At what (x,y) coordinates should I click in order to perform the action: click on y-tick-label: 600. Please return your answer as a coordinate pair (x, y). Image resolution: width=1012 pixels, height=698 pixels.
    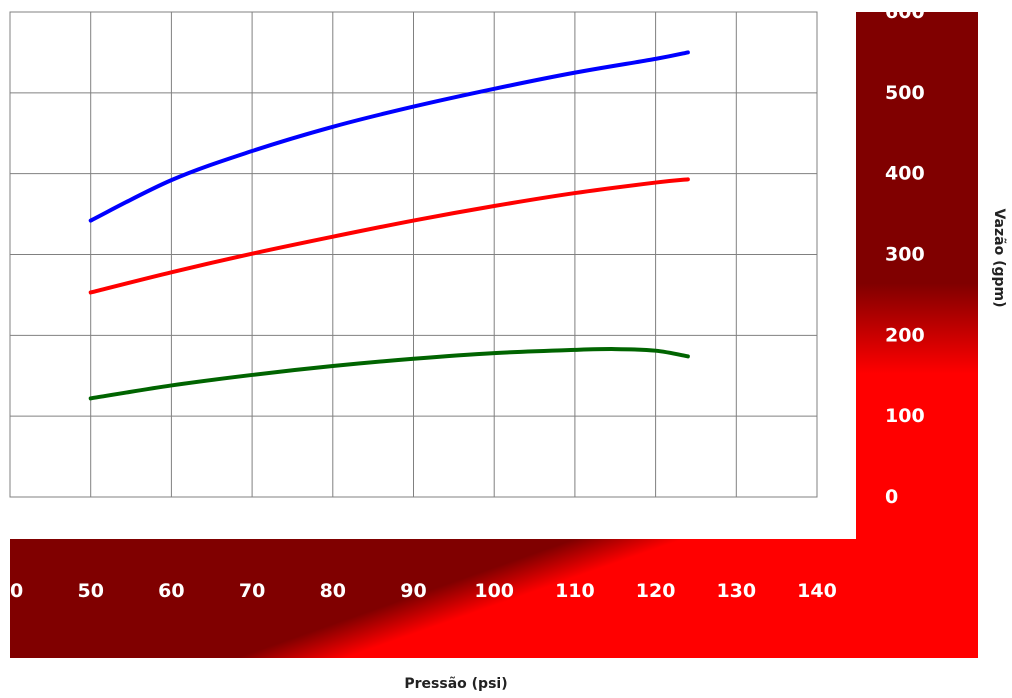
    Looking at the image, I should click on (905, 12).